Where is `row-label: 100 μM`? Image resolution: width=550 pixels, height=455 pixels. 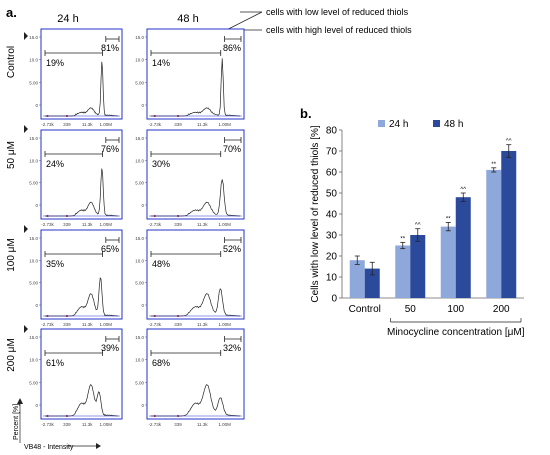 row-label: 100 μM is located at coordinates (11, 255).